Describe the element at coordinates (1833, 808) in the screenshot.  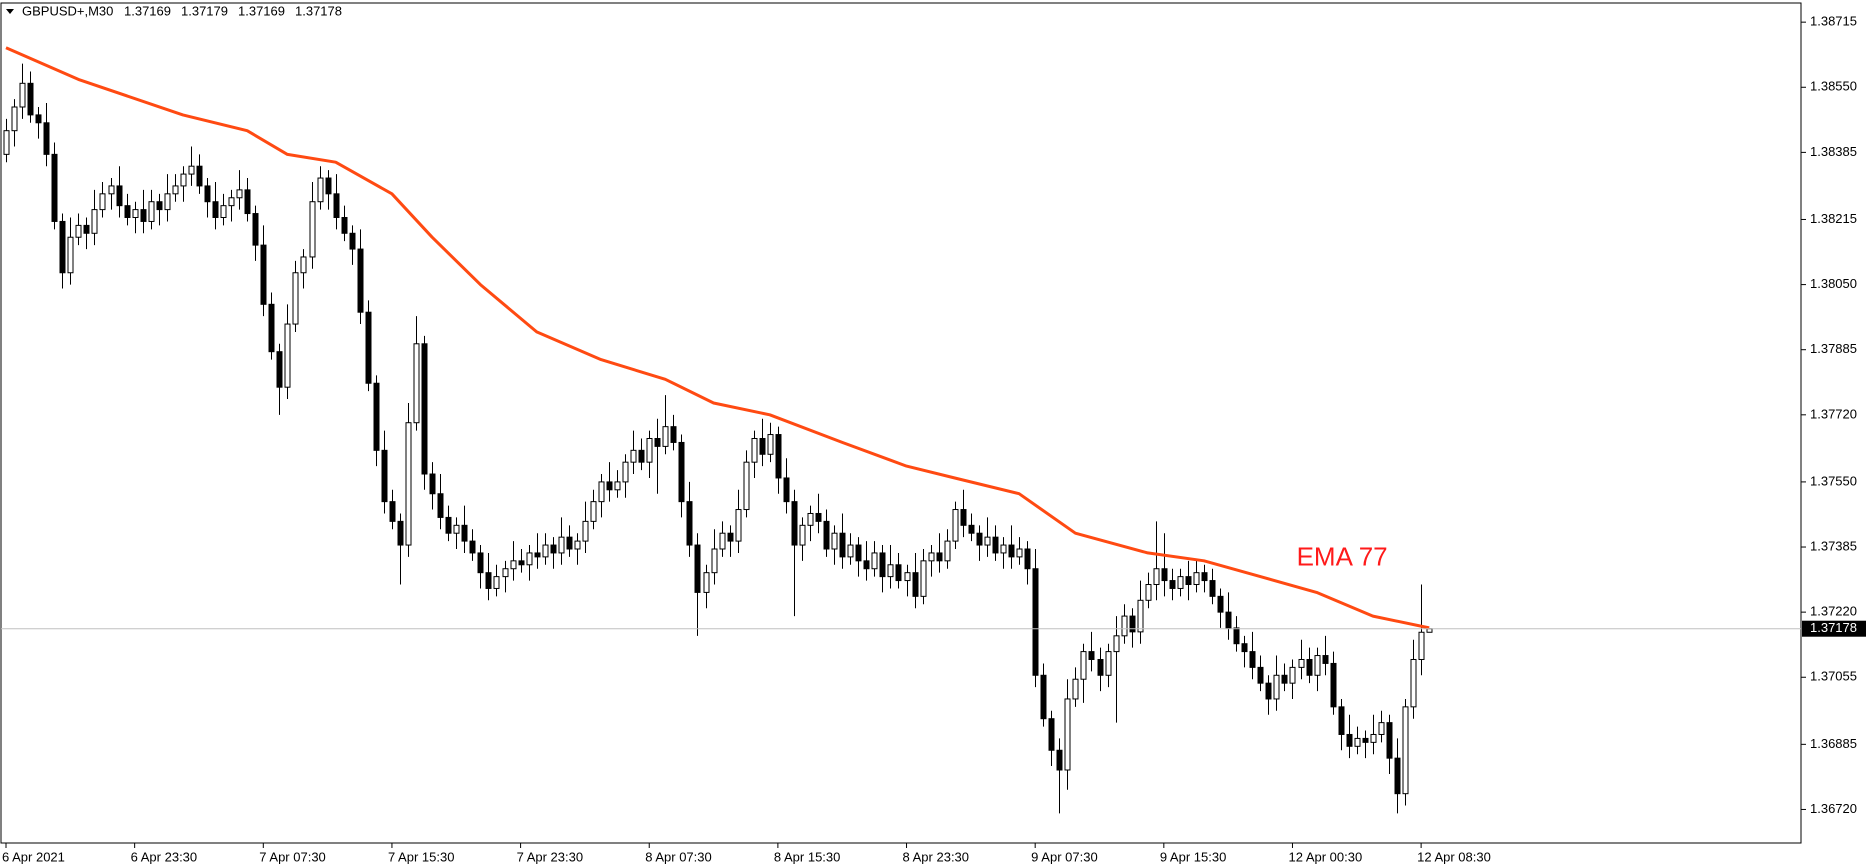
I see `y-tick-label: 1.36720` at that location.